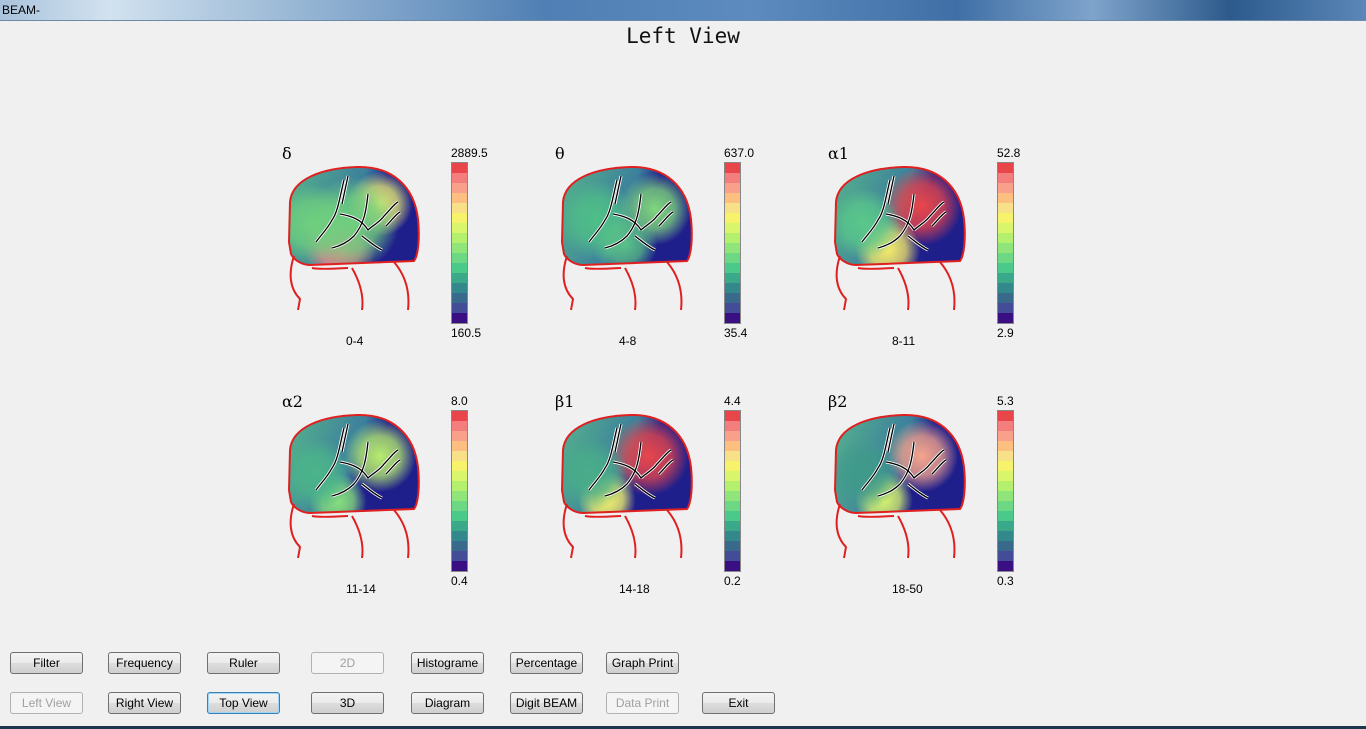  What do you see at coordinates (287, 153) in the screenshot?
I see `band-label: δ` at bounding box center [287, 153].